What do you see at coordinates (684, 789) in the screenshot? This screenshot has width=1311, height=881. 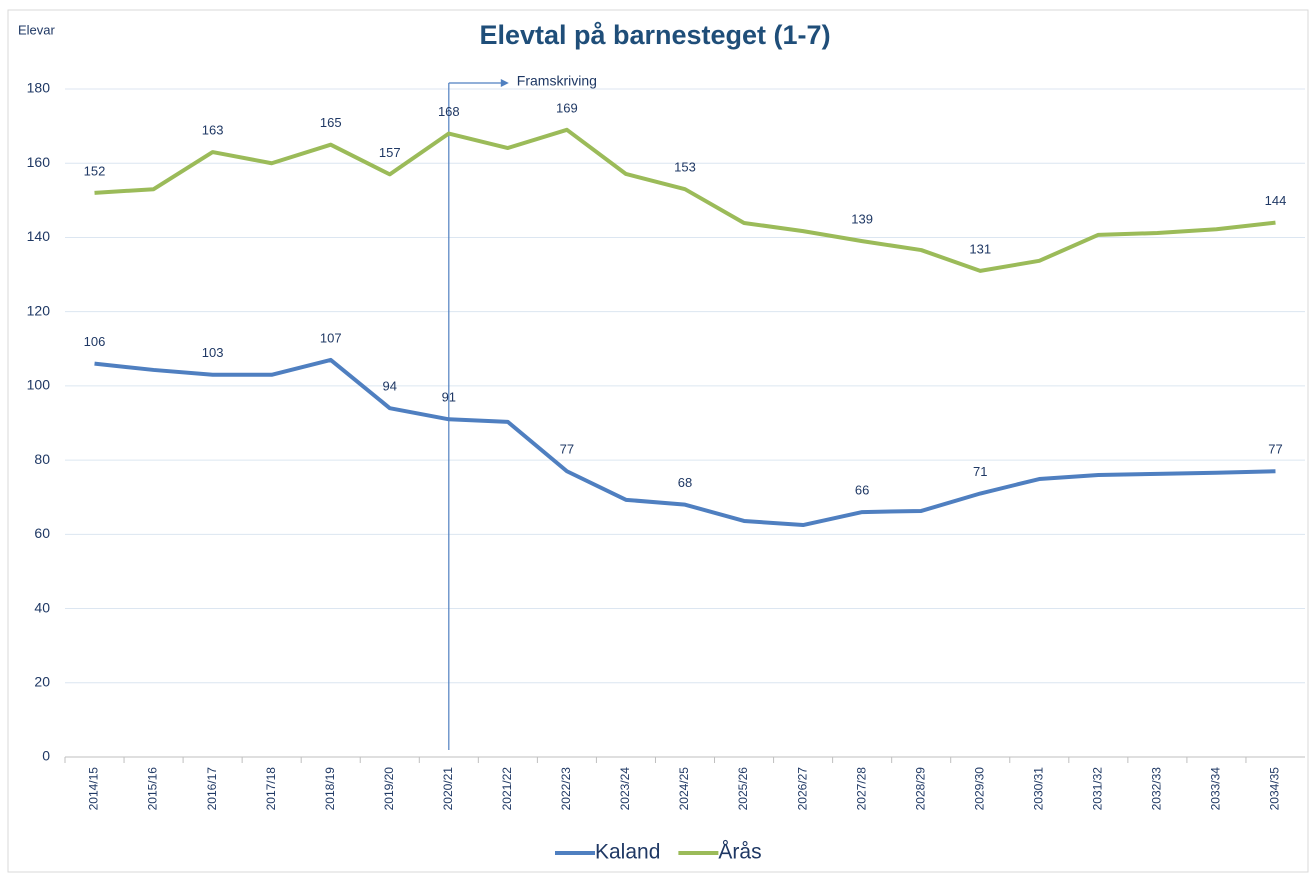 I see `x-tick-label: 2024/25` at bounding box center [684, 789].